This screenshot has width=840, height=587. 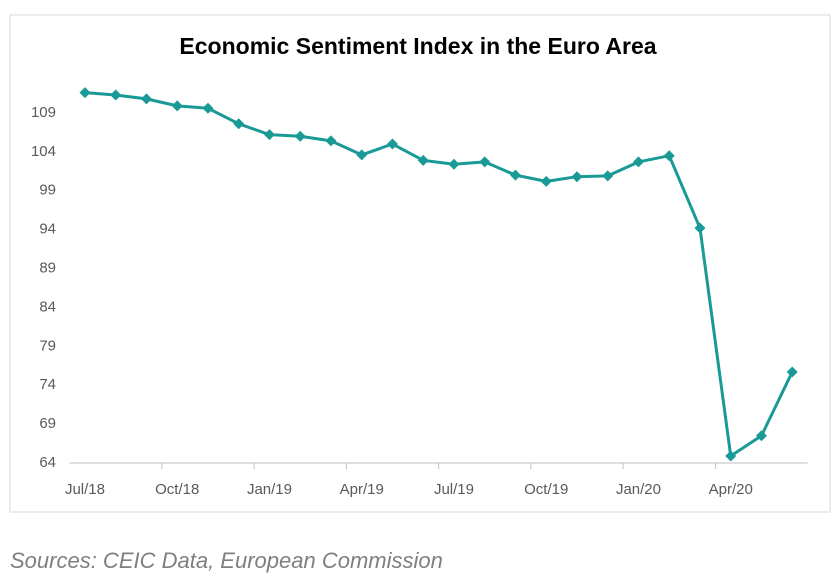 I want to click on y-tick-label: 89, so click(x=47, y=267).